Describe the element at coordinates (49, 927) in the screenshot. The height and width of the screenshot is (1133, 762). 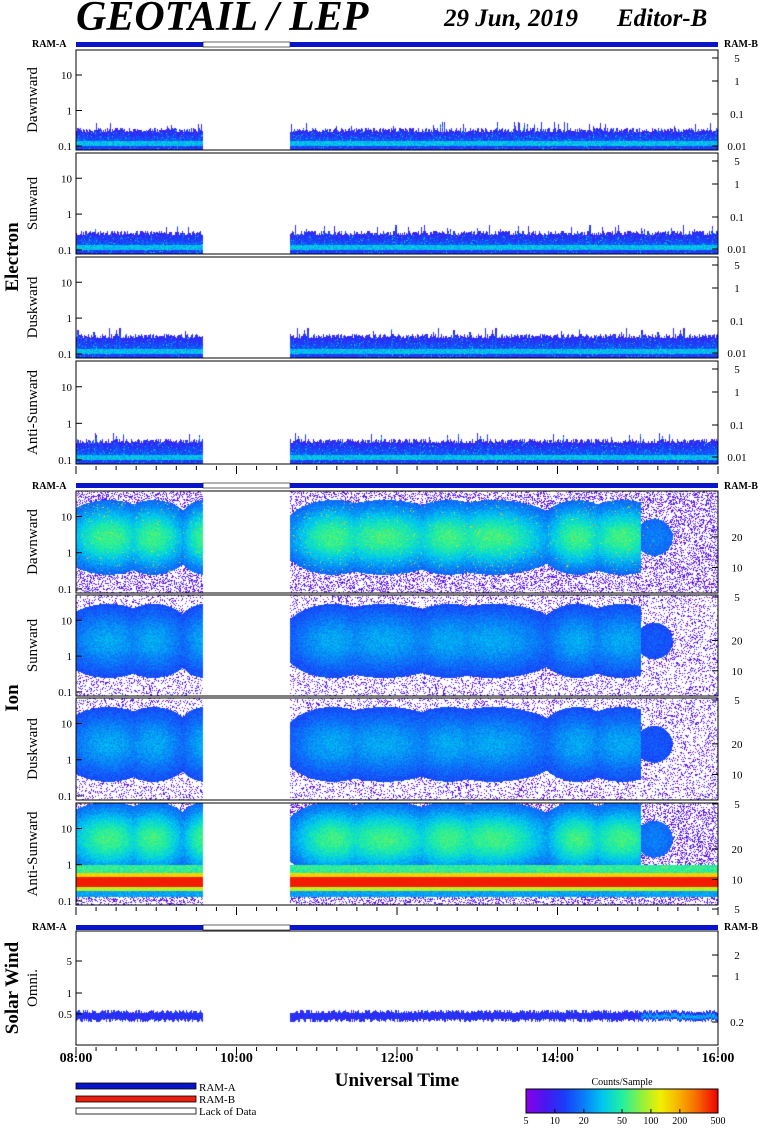
I see `ram-a-label-solar-wind: RAM-A` at that location.